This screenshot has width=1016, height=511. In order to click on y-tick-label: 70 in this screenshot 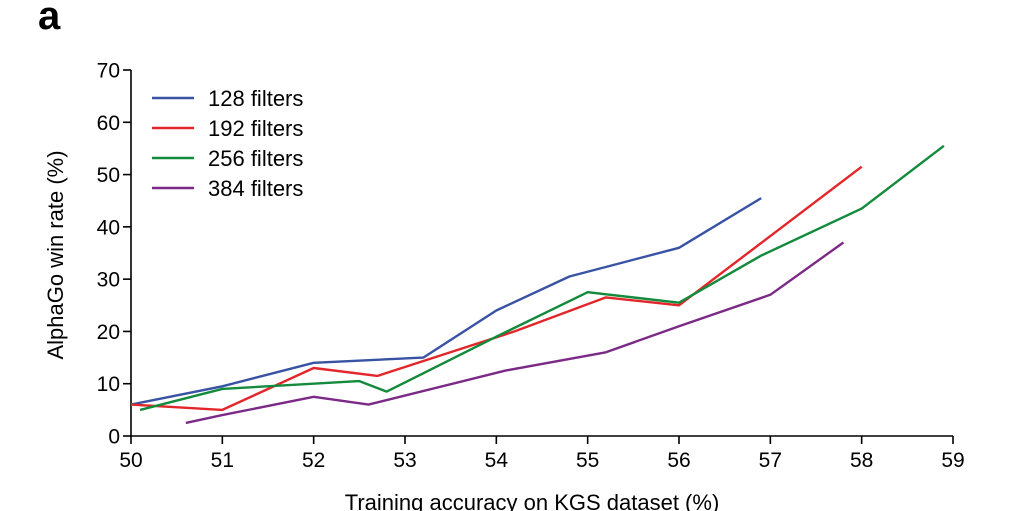, I will do `click(108, 71)`.